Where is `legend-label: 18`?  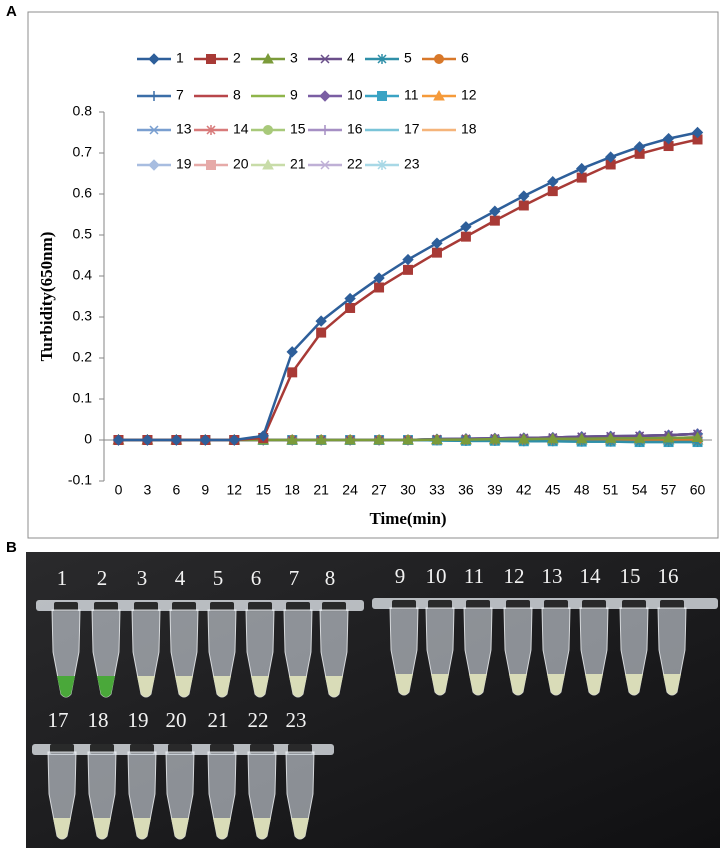 legend-label: 18 is located at coordinates (469, 129).